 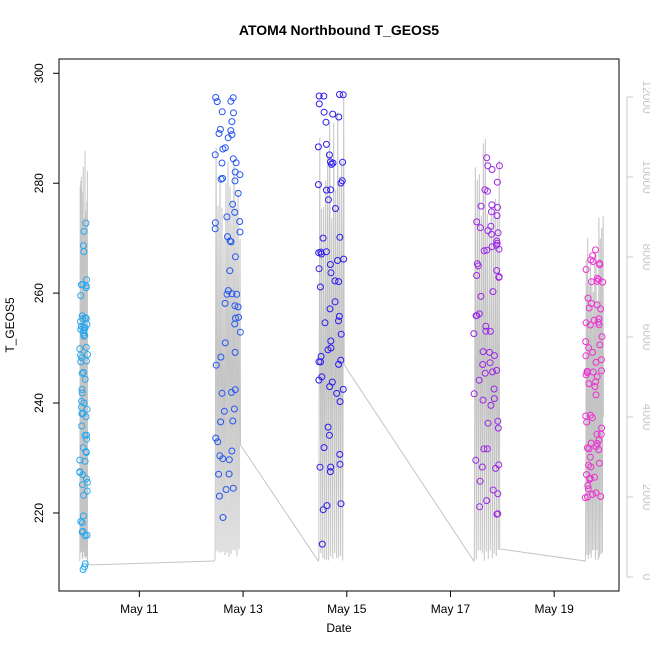 I want to click on y-axis-label: T_GEOS5, so click(x=10, y=325).